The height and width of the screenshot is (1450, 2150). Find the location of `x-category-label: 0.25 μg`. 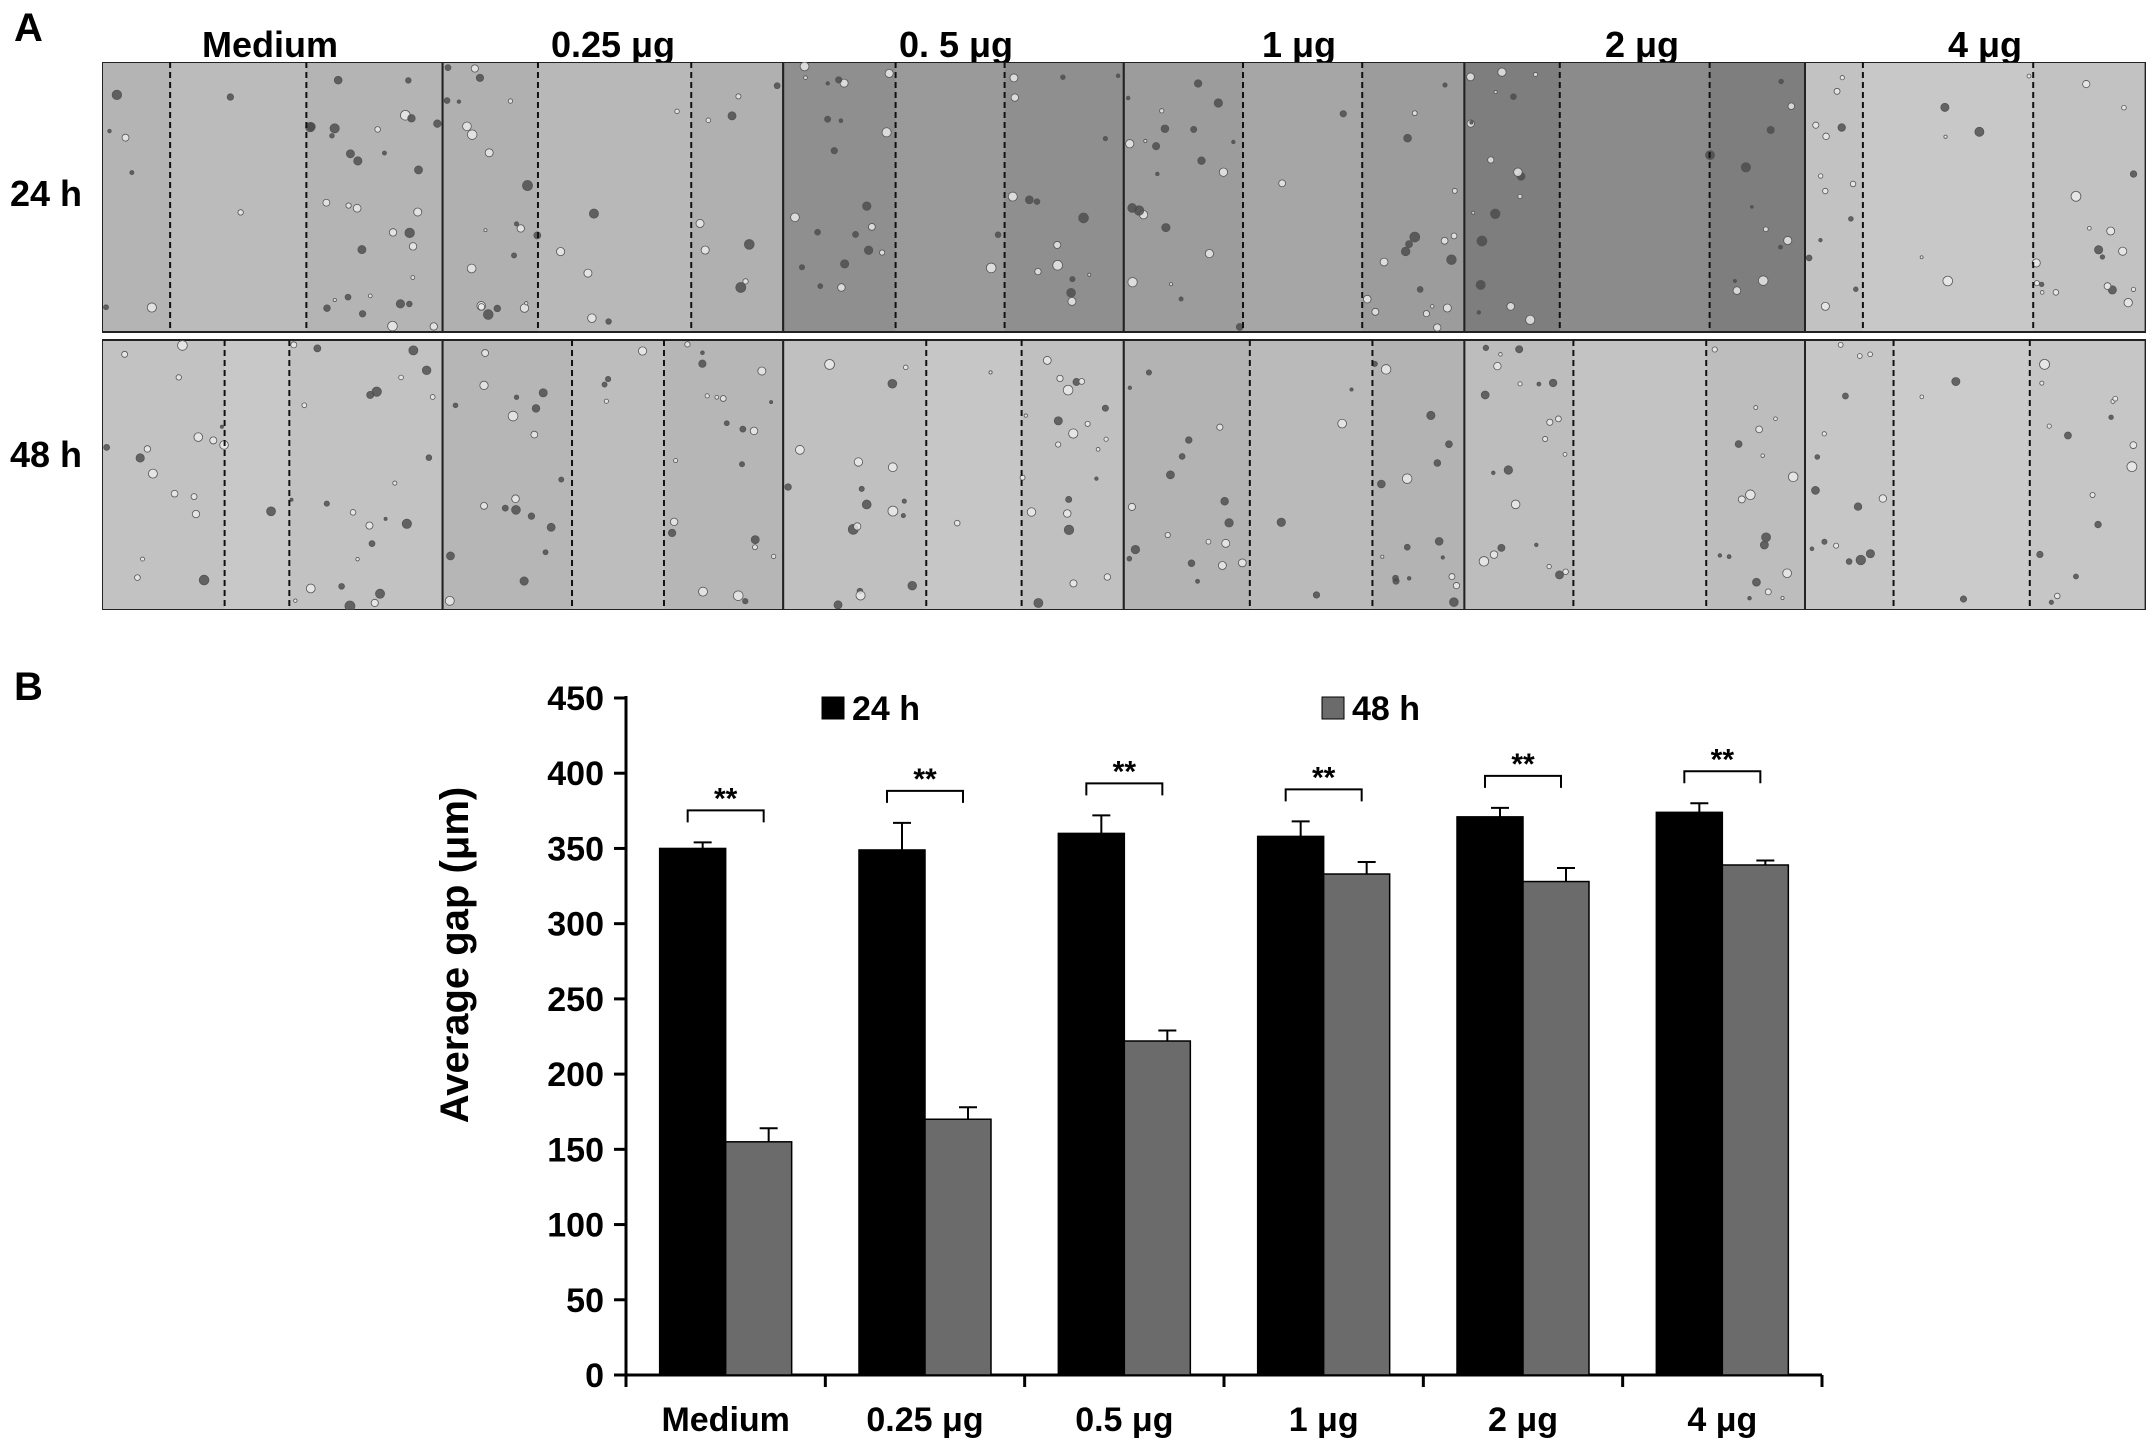

x-category-label: 0.25 μg is located at coordinates (924, 1420).